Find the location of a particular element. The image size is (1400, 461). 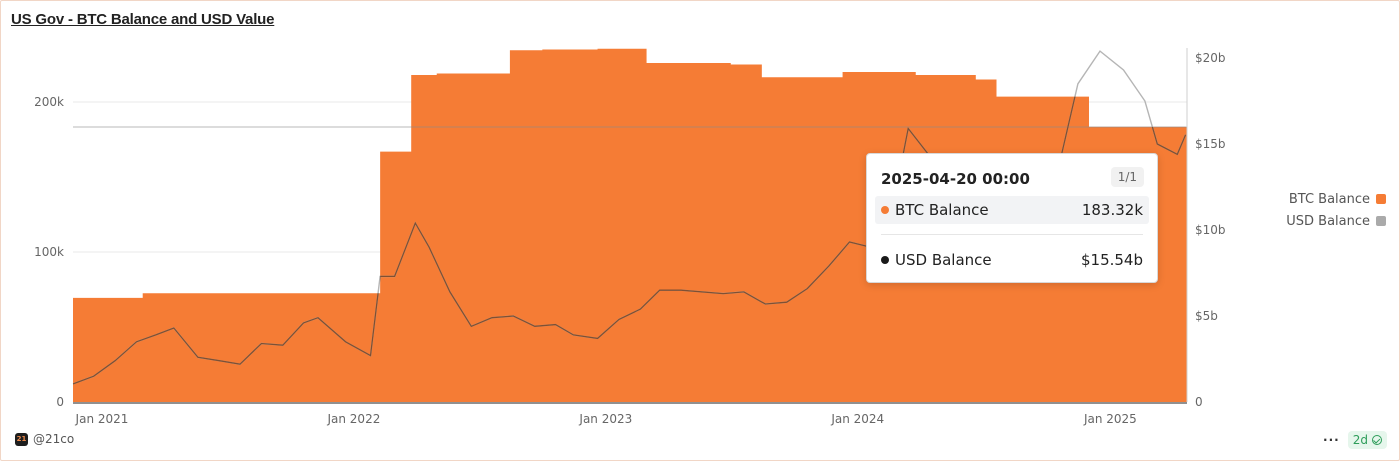

brand-logo-icon: 21 is located at coordinates (21, 439).